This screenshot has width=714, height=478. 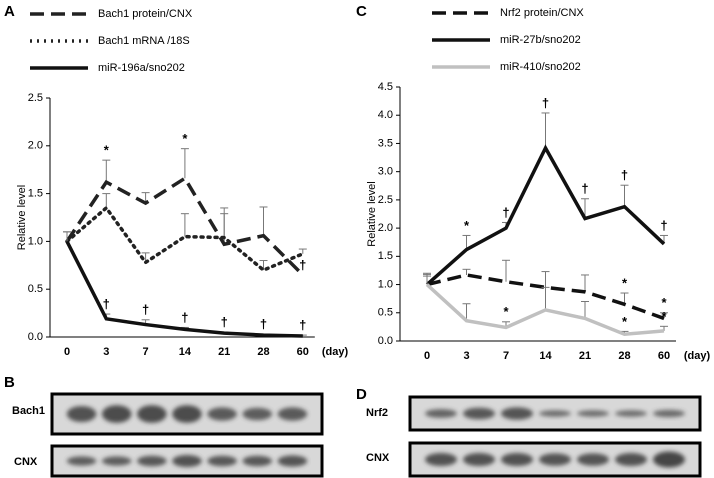 I want to click on legend-label: miR-27b/sno202, so click(x=540, y=40).